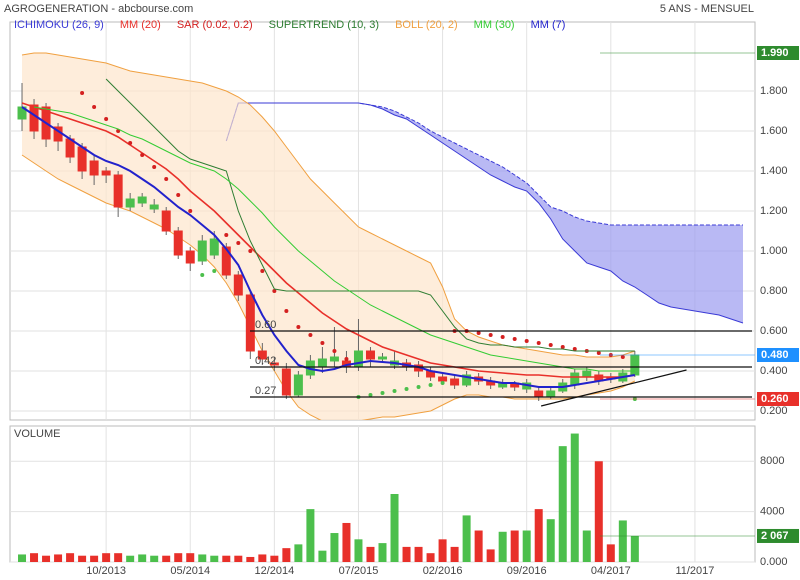 Image resolution: width=800 pixels, height=580 pixels. Describe the element at coordinates (426, 25) in the screenshot. I see `legend-entry: BOLL (20, 2)` at that location.